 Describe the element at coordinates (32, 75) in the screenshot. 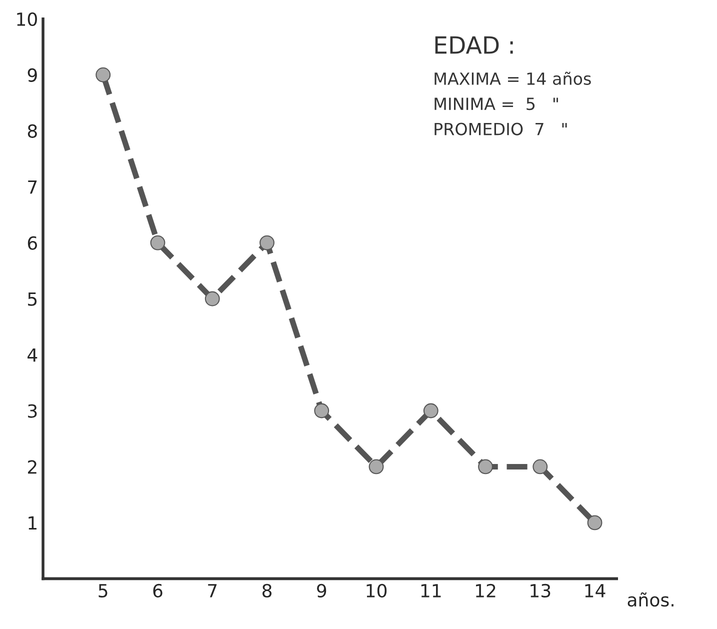

I see `y-tick-label: 9` at that location.